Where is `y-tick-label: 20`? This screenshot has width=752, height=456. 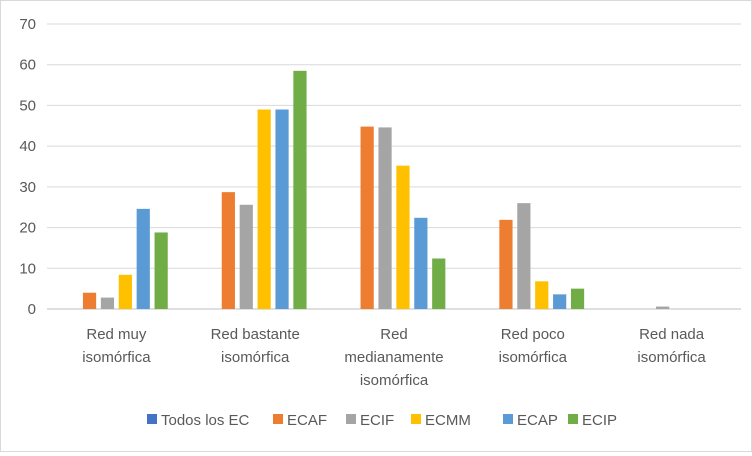
y-tick-label: 20 is located at coordinates (27, 228).